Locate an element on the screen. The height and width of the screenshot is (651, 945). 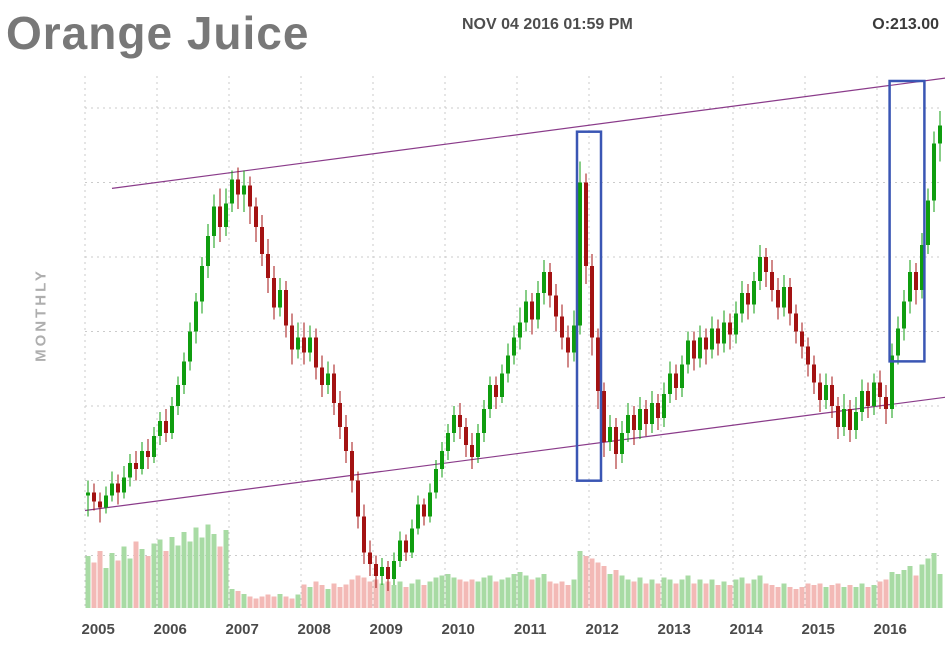
x-axis-label: 2008 is located at coordinates (314, 629).